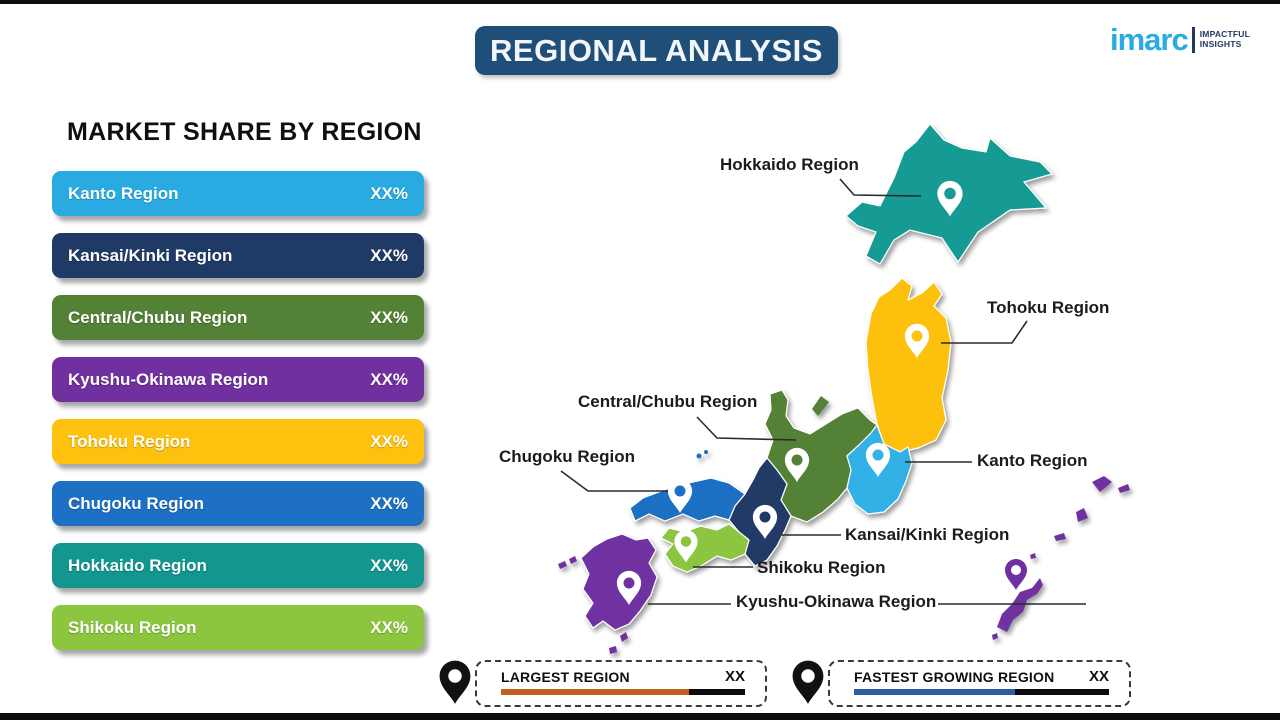 The height and width of the screenshot is (720, 1280). I want to click on share-bar-label: Shikoku Region, so click(132, 627).